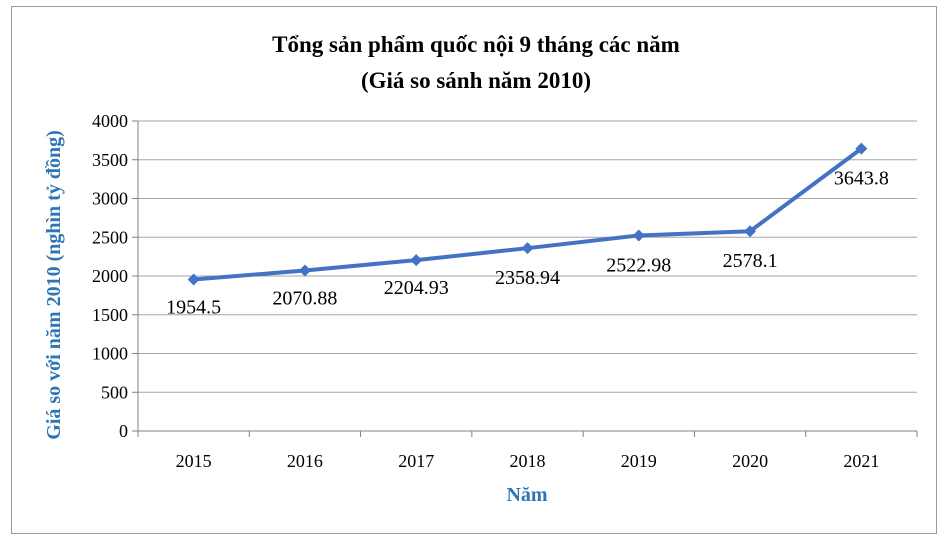  I want to click on y-tick-label: 2500, so click(110, 237).